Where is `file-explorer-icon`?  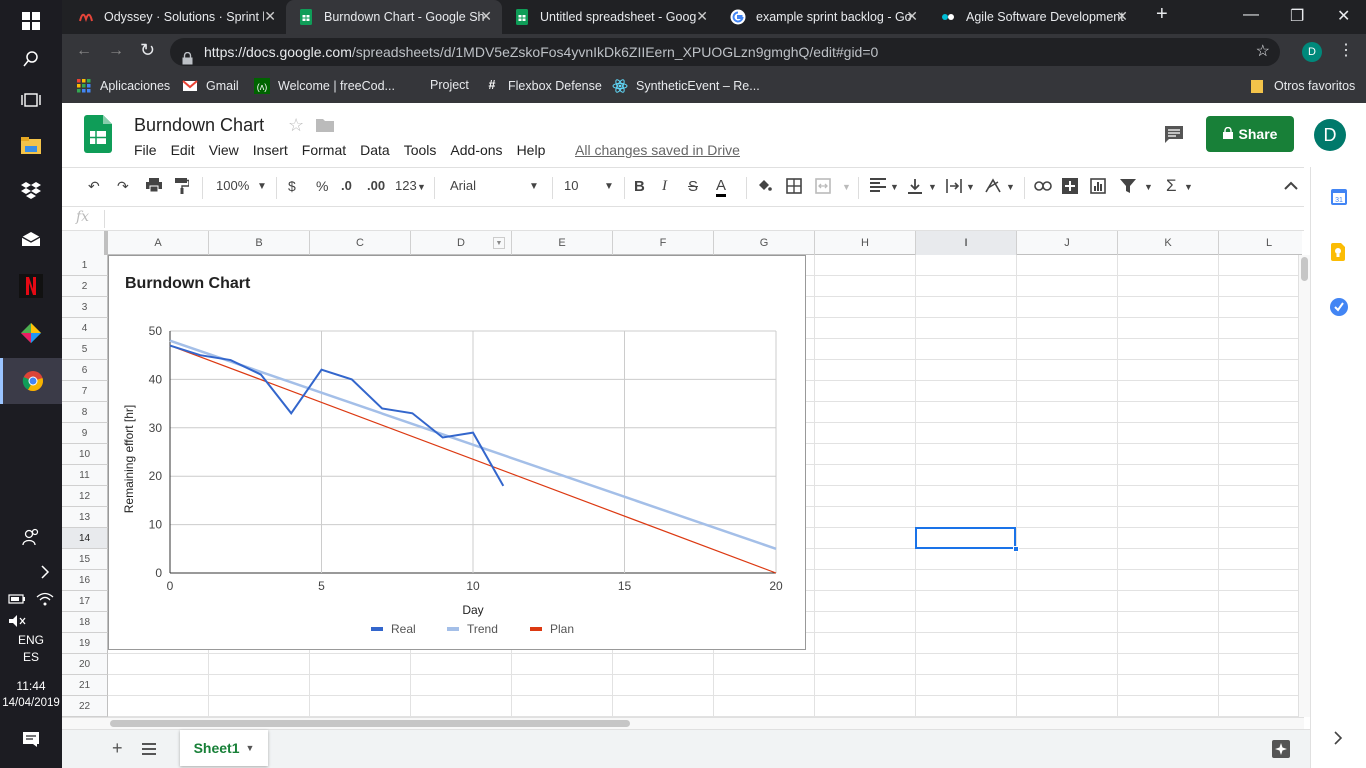 file-explorer-icon is located at coordinates (31, 145).